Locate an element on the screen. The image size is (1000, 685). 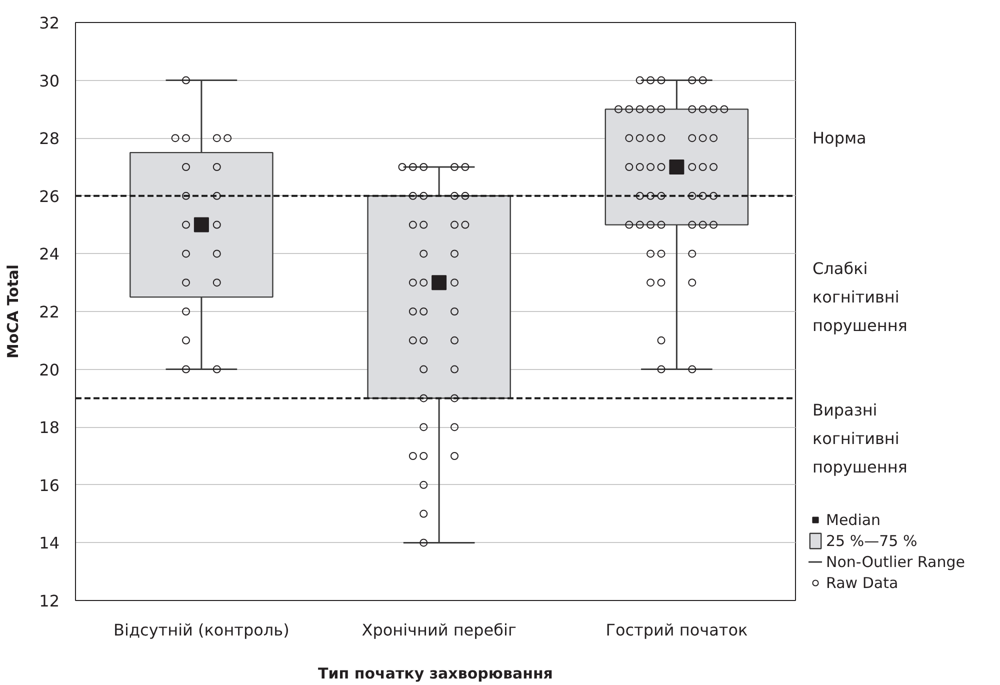
text: Слабкі когнітивні порушення is located at coordinates (860, 297).